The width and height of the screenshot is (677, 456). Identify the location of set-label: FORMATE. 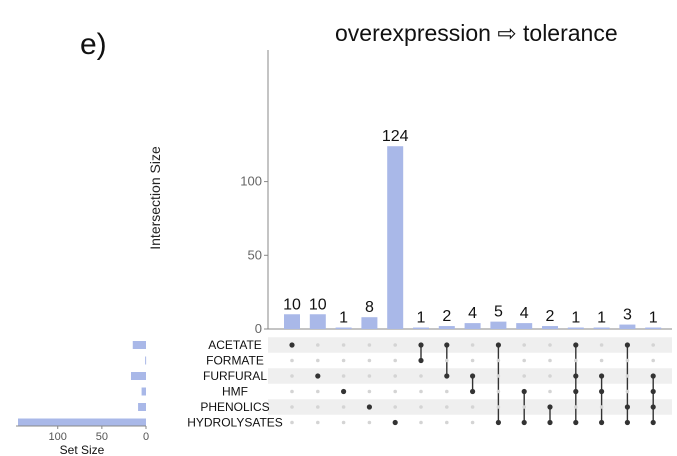
(235, 361).